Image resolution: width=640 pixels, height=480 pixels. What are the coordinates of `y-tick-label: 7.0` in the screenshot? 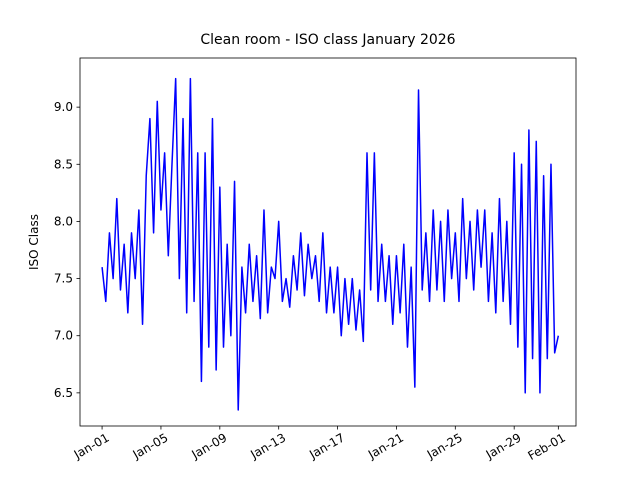 It's located at (63, 336).